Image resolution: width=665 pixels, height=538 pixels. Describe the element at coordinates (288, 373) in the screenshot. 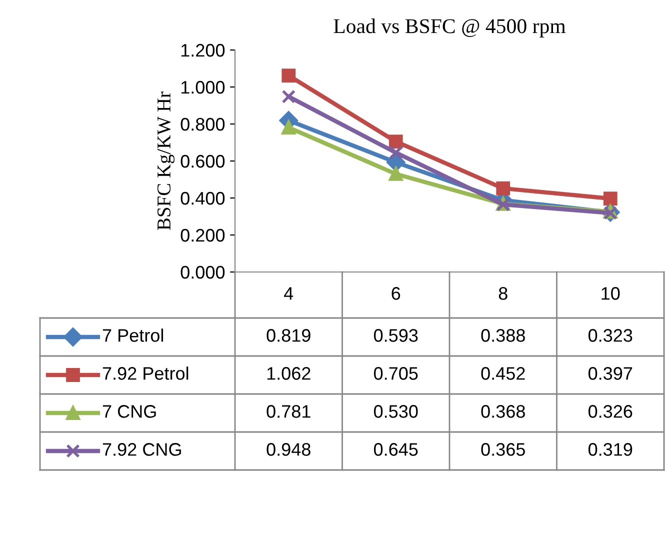

I see `data-label: 1.062` at that location.